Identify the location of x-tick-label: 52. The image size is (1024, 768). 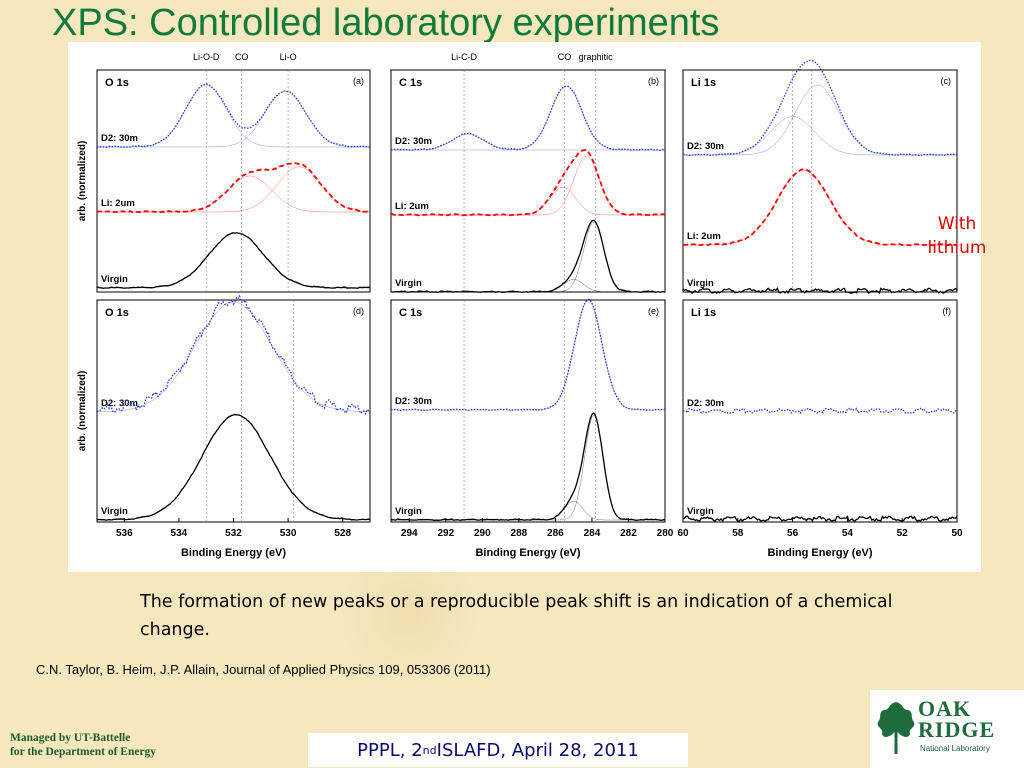
(903, 533).